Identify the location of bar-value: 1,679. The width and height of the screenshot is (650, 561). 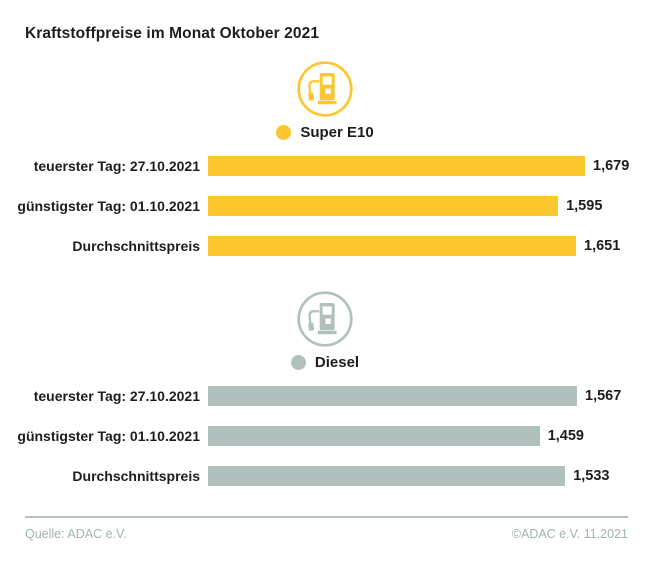
(611, 166).